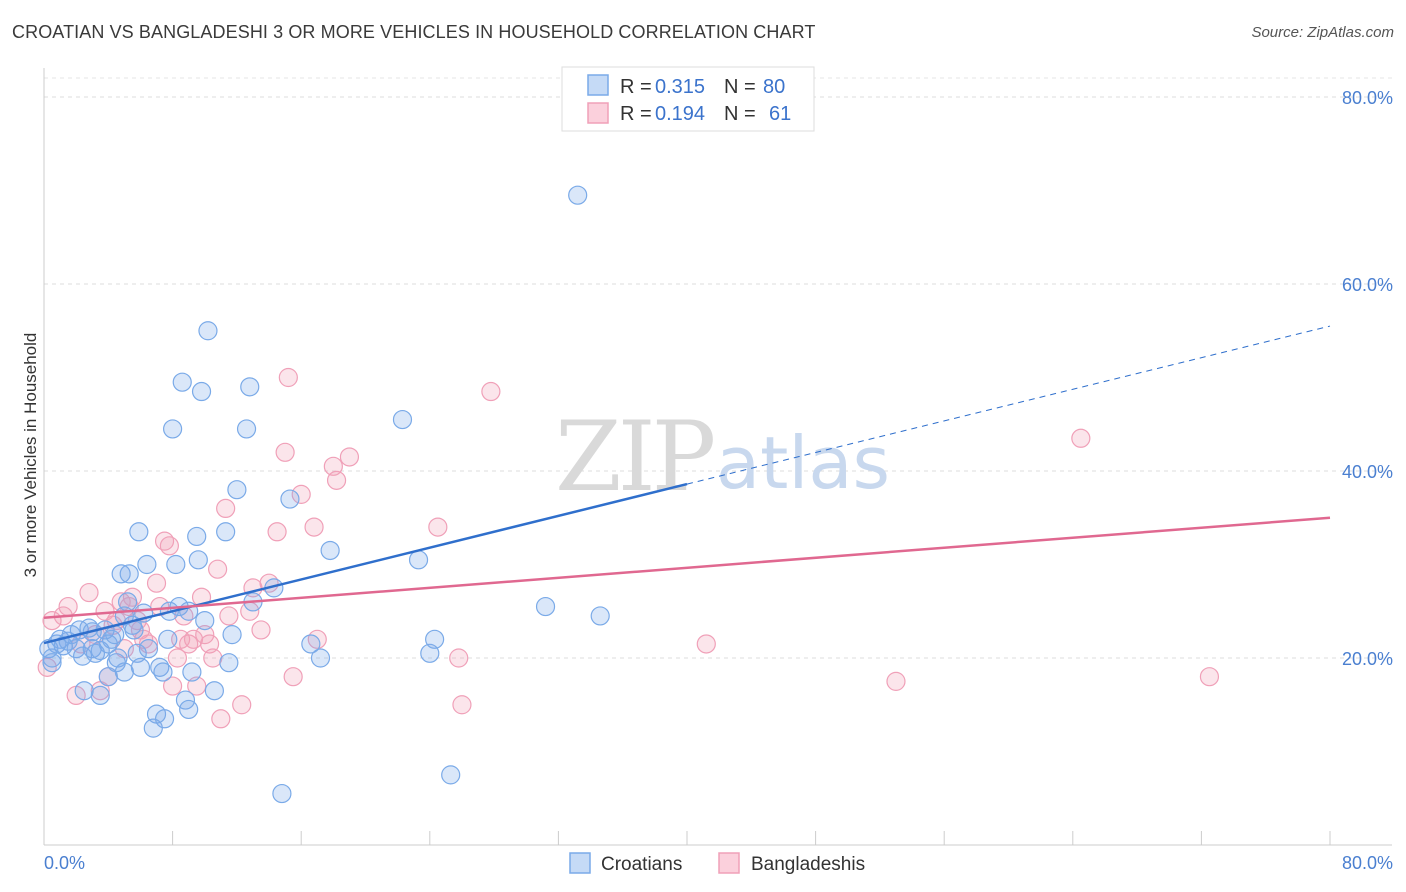 Image resolution: width=1406 pixels, height=892 pixels. I want to click on legend-top: R = 0.315 N = 80 R = 0.194 N = 61, so click(688, 99).